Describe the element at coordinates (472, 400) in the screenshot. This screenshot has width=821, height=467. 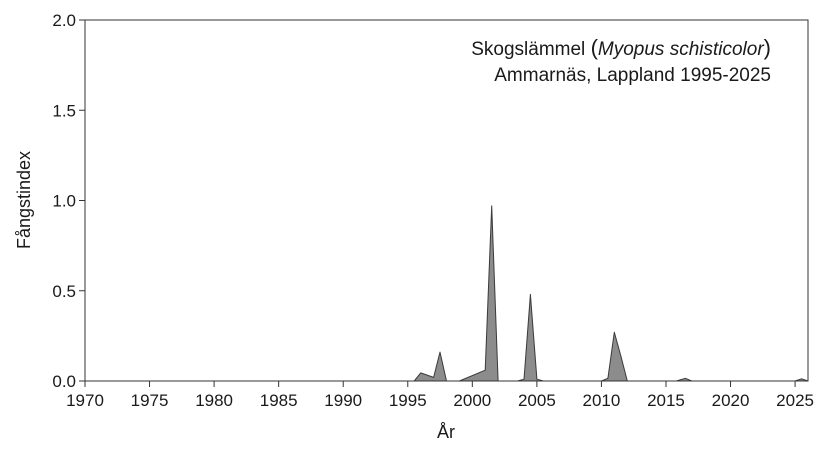
I see `x-tick-label: 2000` at that location.